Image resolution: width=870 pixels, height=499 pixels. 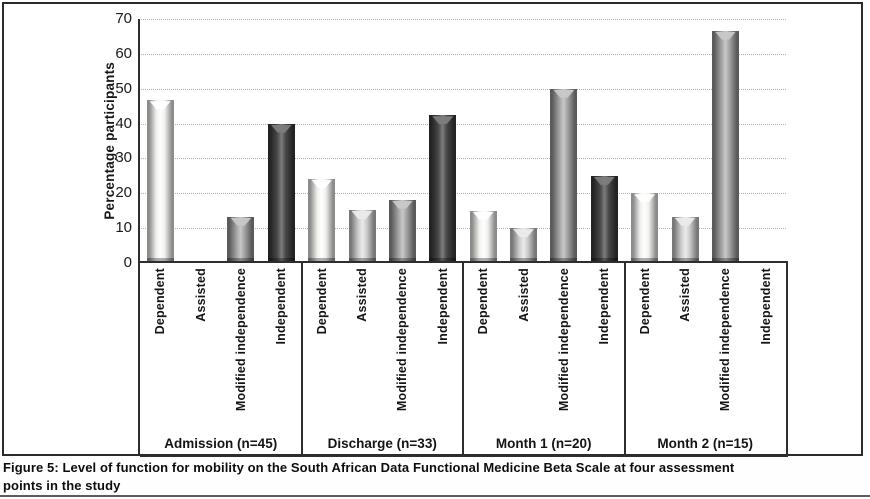 I want to click on category-label-month-2-n-15-assisted: Assisted, so click(x=685, y=349).